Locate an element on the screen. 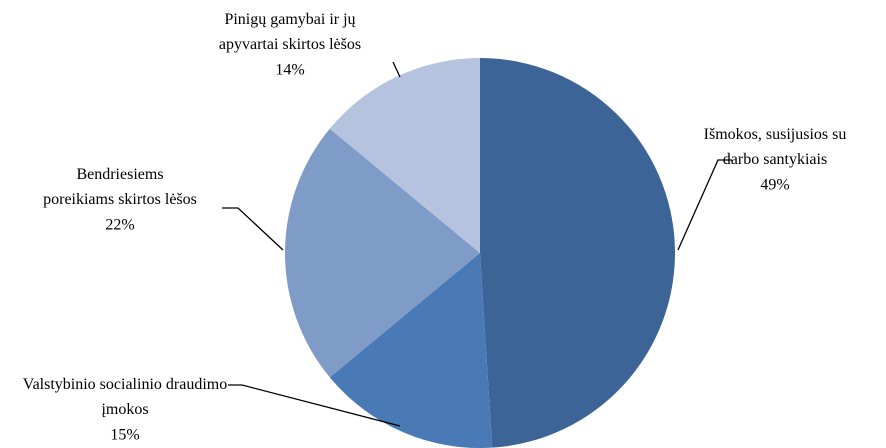 The image size is (886, 448). value-label: 49% is located at coordinates (774, 185).